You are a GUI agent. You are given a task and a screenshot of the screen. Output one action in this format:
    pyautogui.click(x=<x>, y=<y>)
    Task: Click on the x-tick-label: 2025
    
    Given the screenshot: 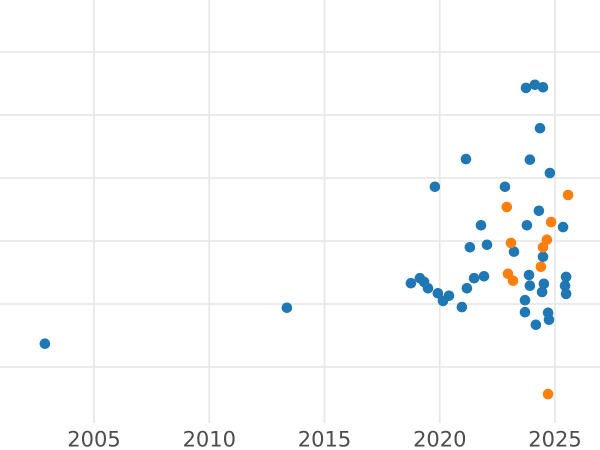 What is the action you would take?
    pyautogui.click(x=554, y=439)
    